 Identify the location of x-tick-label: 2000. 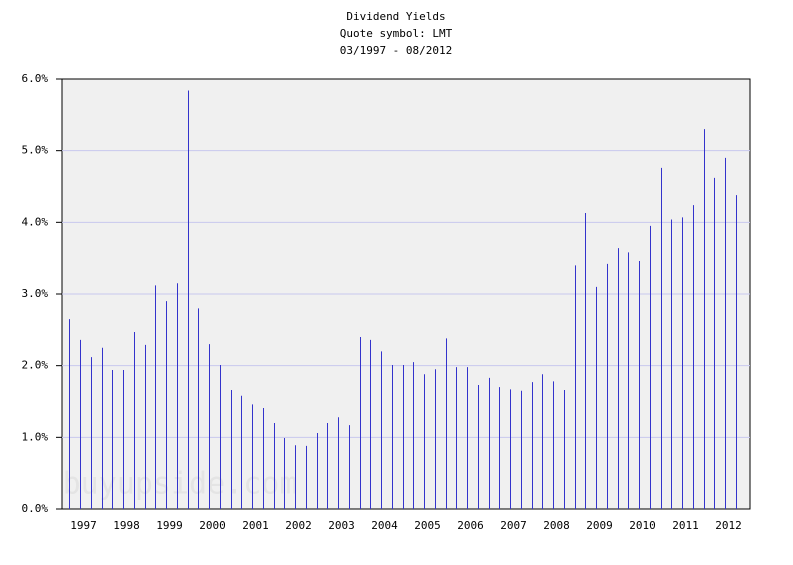
(212, 525).